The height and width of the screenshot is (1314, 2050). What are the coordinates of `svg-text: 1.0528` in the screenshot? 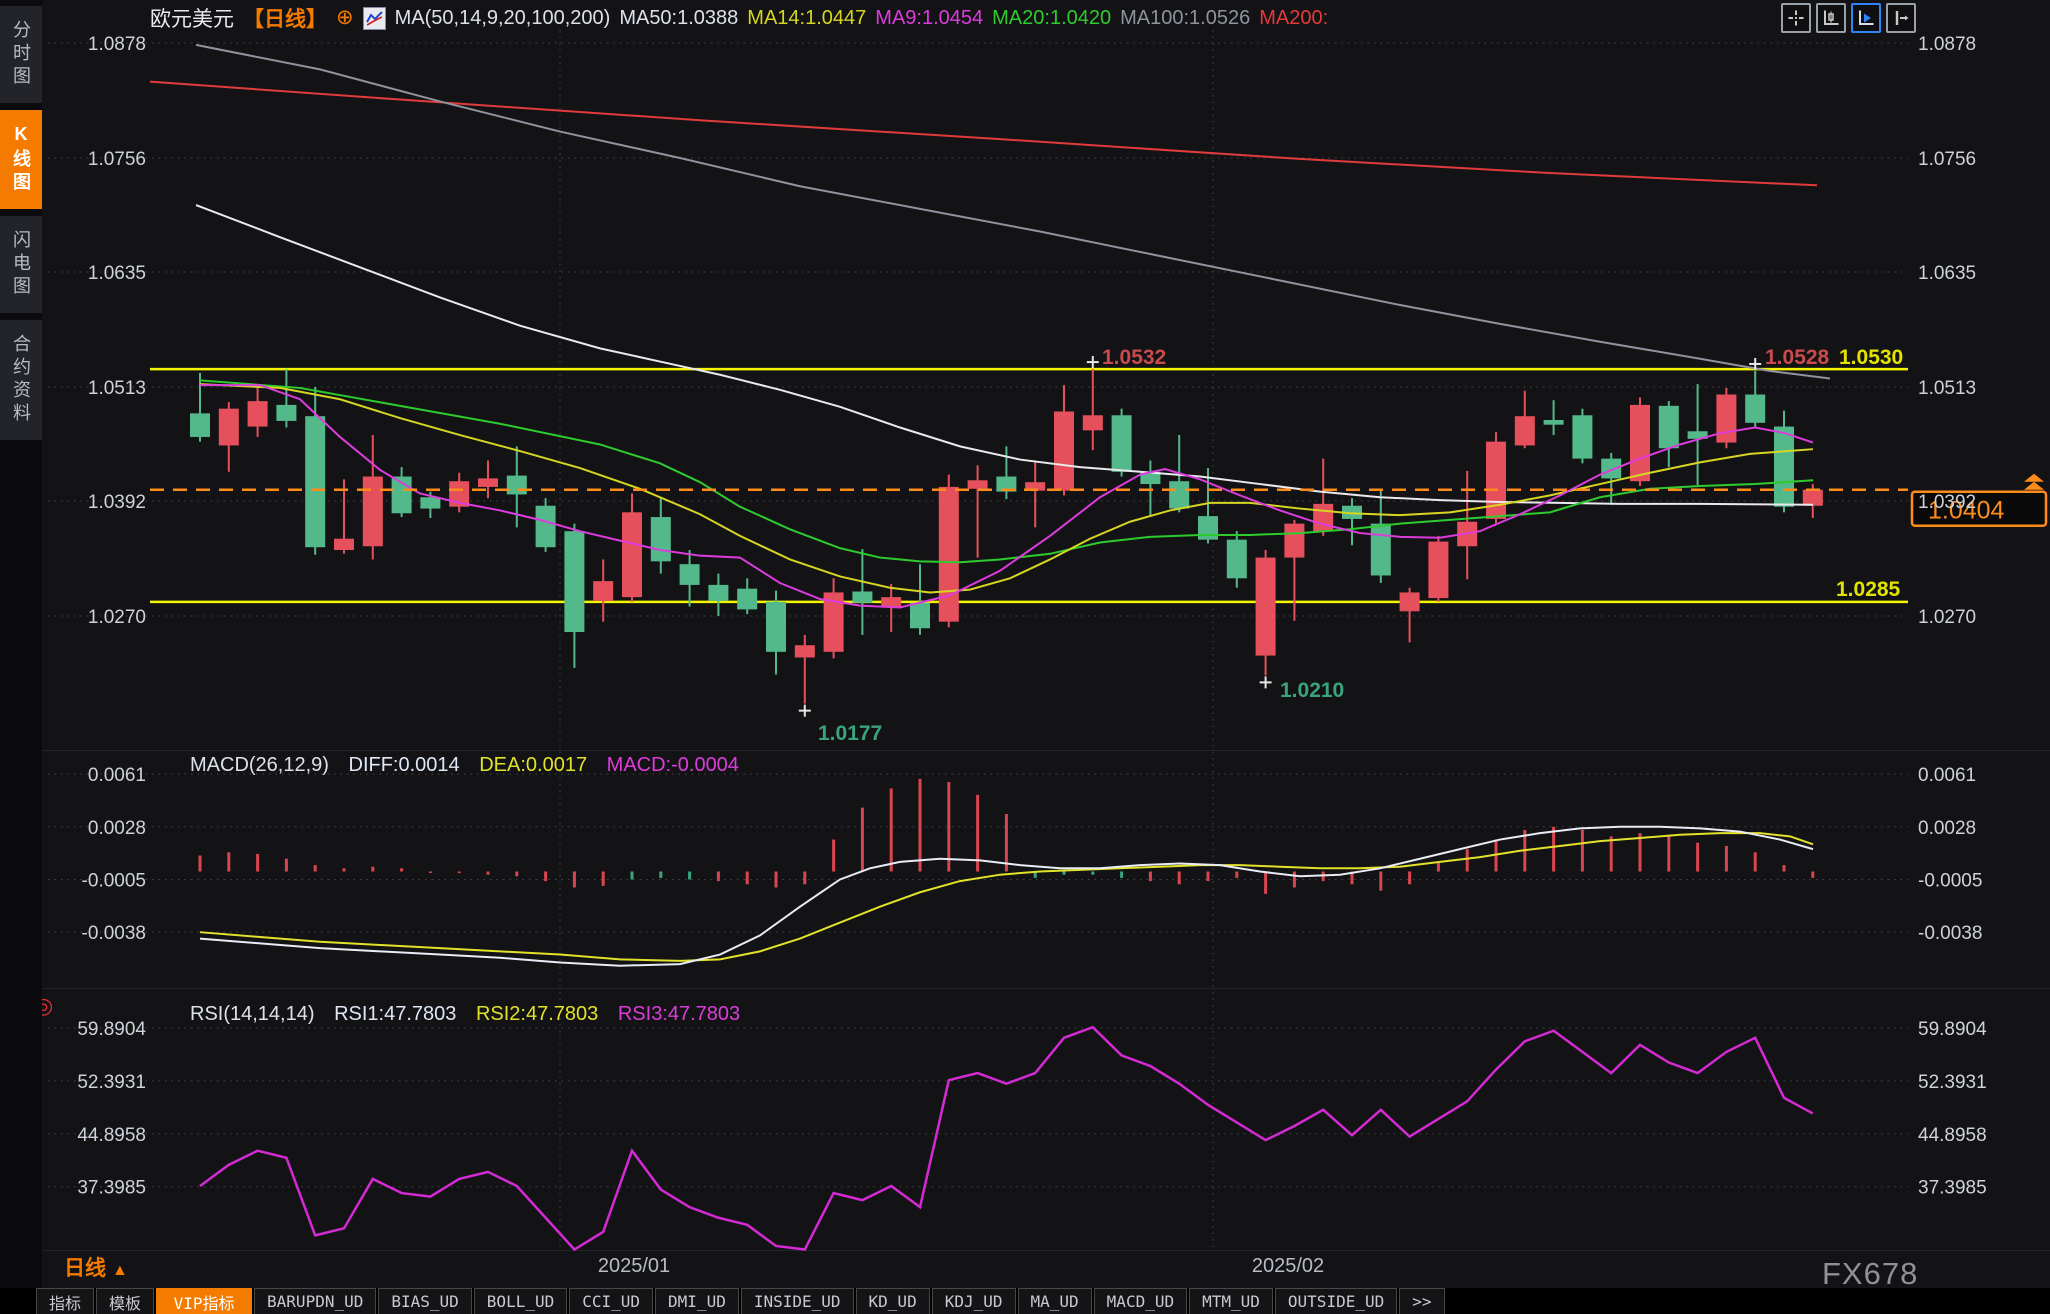 It's located at (1797, 357).